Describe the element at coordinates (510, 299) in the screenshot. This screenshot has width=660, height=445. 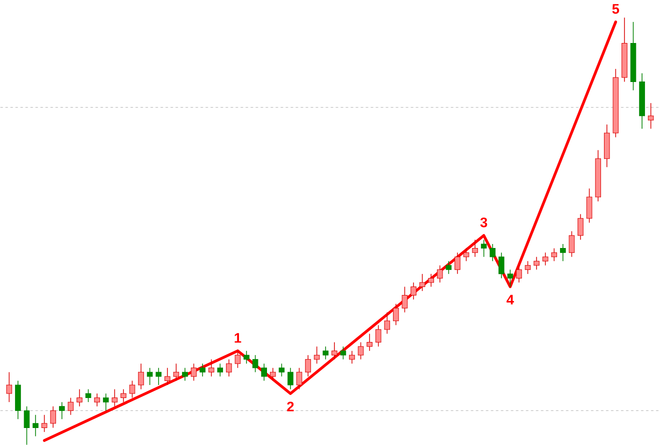
I see `annotation: 4` at that location.